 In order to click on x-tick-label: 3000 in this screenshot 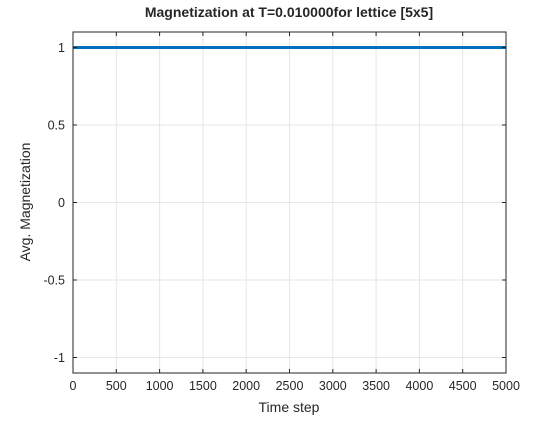, I will do `click(333, 386)`.